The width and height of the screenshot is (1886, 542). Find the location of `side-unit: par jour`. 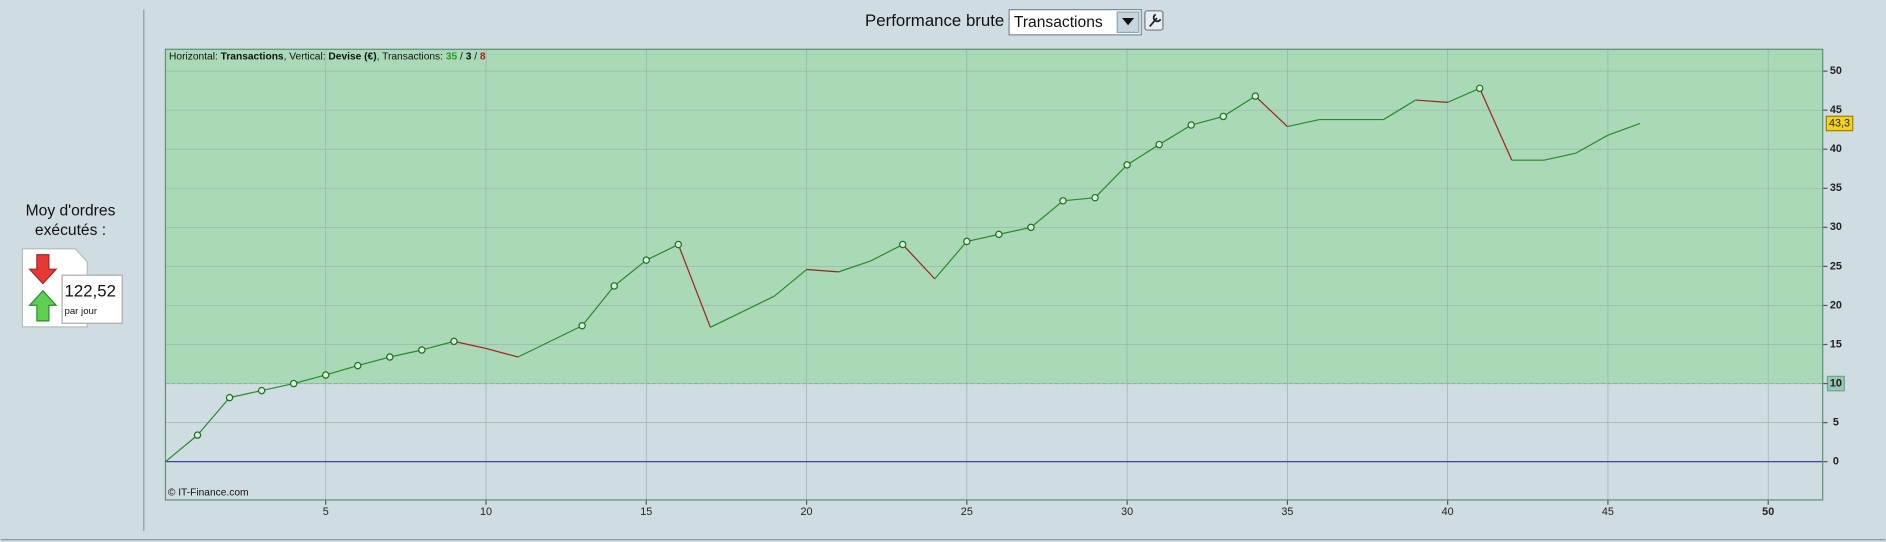

side-unit: par jour is located at coordinates (81, 311).